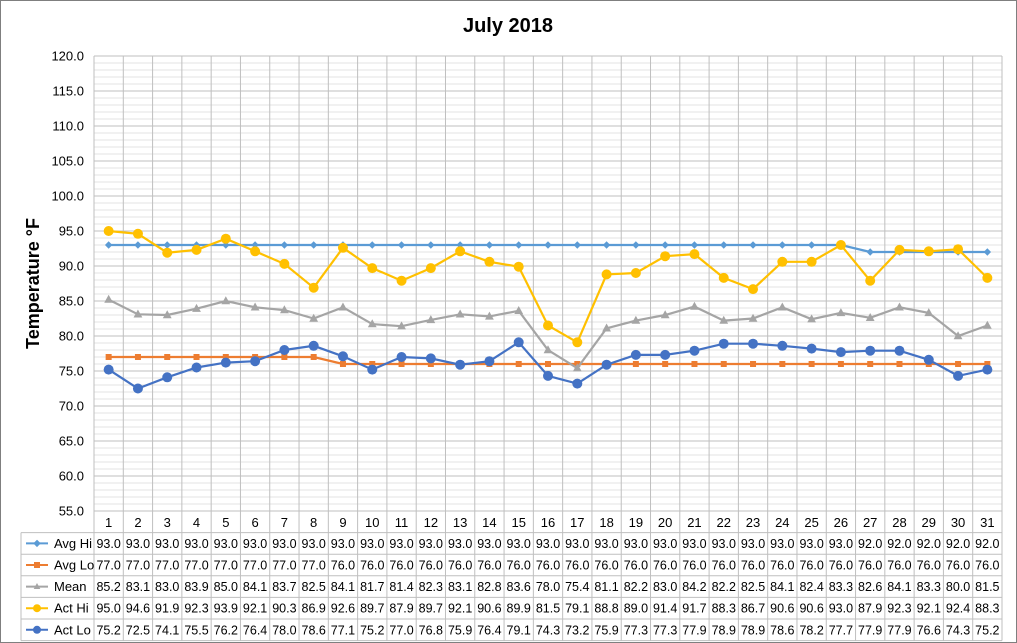  What do you see at coordinates (929, 630) in the screenshot?
I see `data-table-cell: 76.6` at bounding box center [929, 630].